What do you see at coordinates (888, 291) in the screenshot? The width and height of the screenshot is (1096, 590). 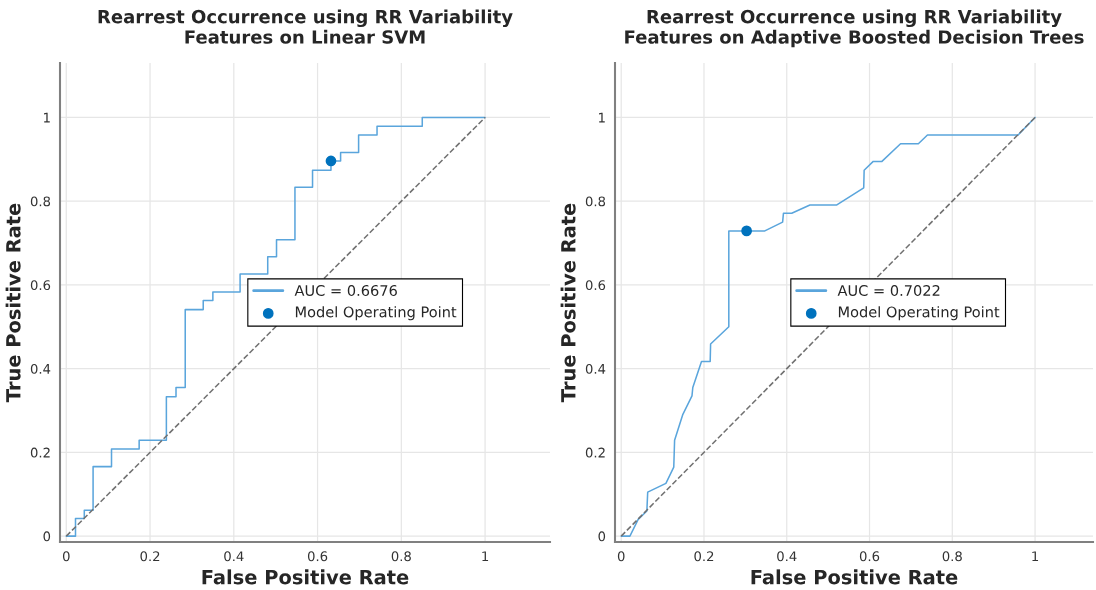 I see `legend-label: AUC = 0.7022` at bounding box center [888, 291].